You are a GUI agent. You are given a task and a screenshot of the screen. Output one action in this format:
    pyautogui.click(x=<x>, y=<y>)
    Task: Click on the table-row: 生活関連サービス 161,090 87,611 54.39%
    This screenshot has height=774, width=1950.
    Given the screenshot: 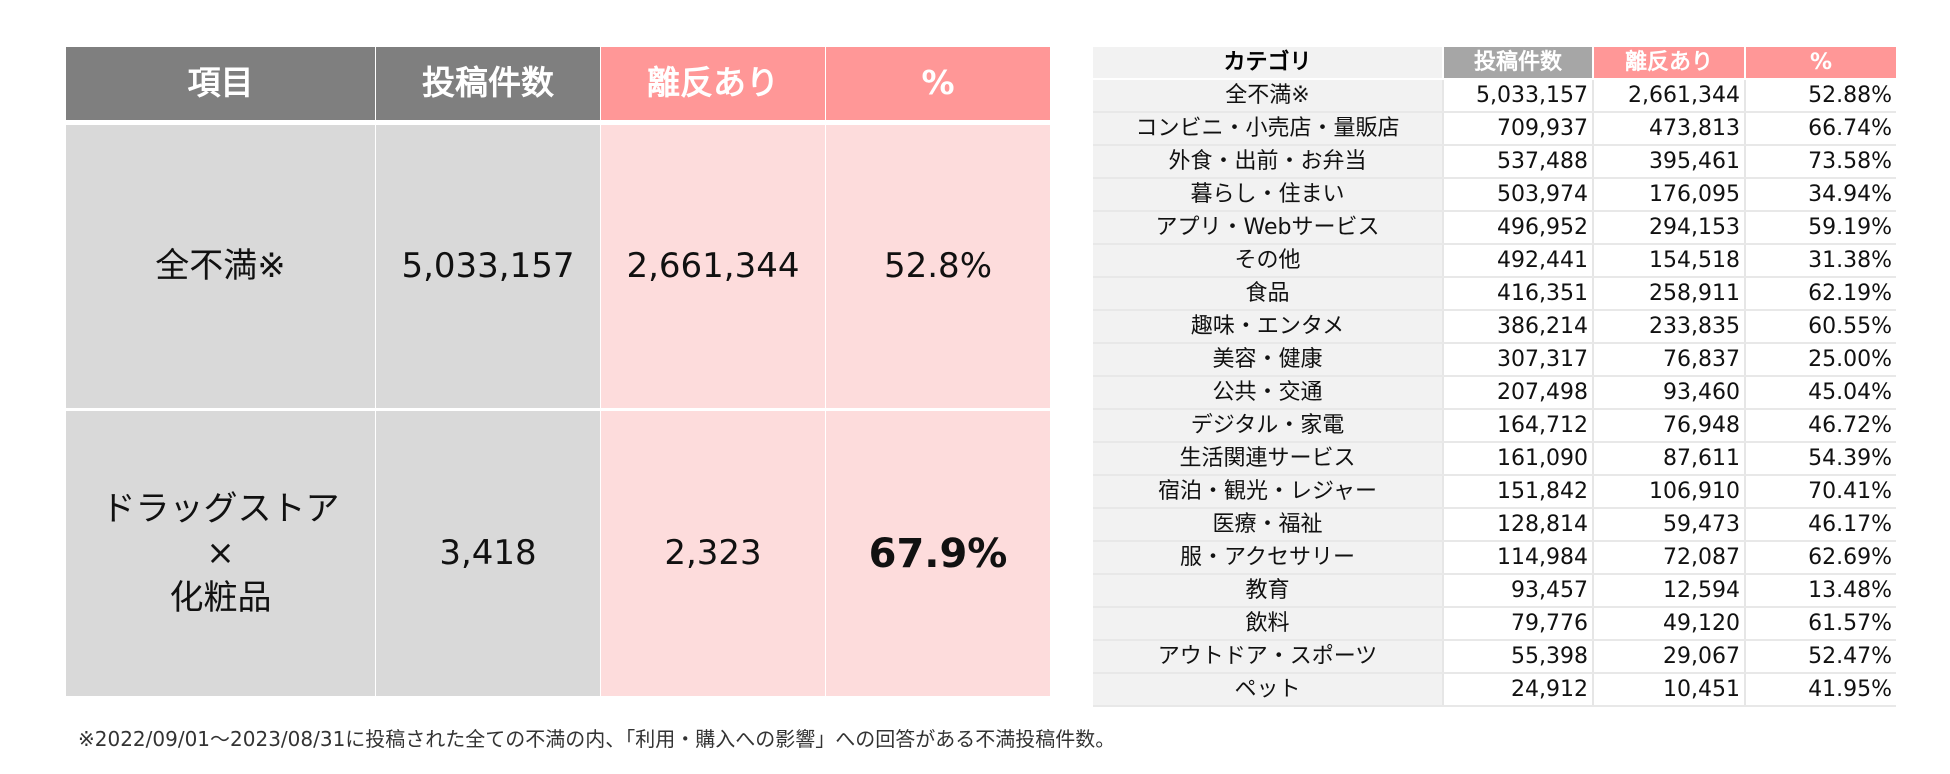 What is the action you would take?
    pyautogui.click(x=1494, y=459)
    